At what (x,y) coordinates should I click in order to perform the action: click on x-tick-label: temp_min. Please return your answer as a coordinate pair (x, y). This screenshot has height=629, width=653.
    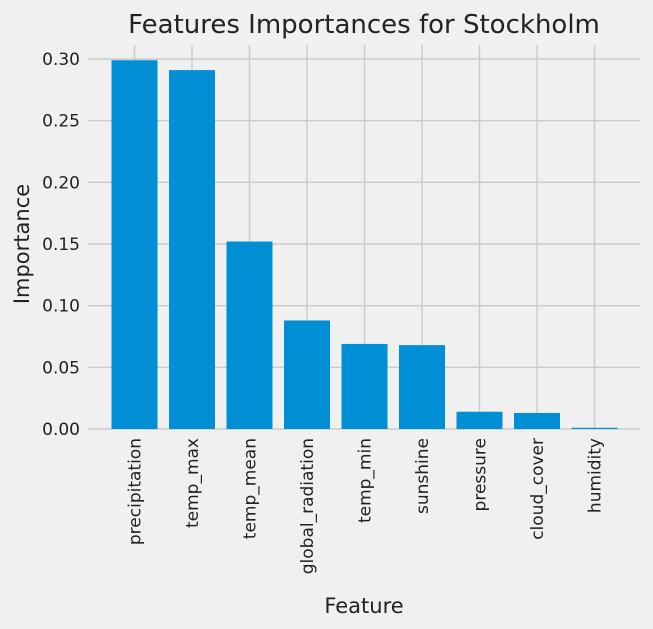
    Looking at the image, I should click on (366, 480).